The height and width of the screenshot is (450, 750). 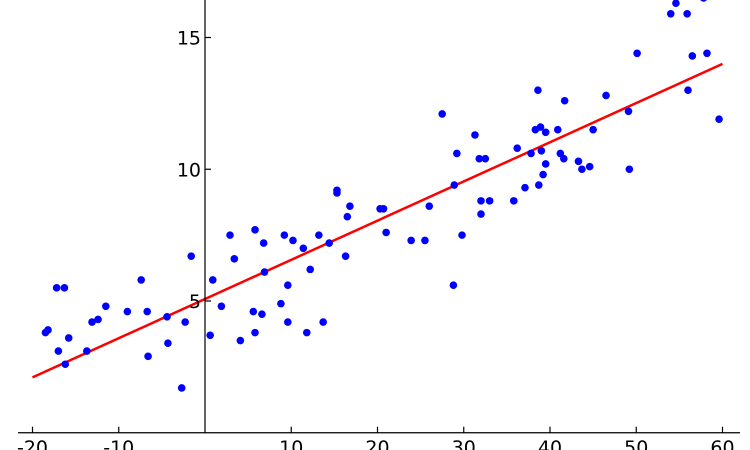 I want to click on x-tick-label: -10, so click(x=118, y=443).